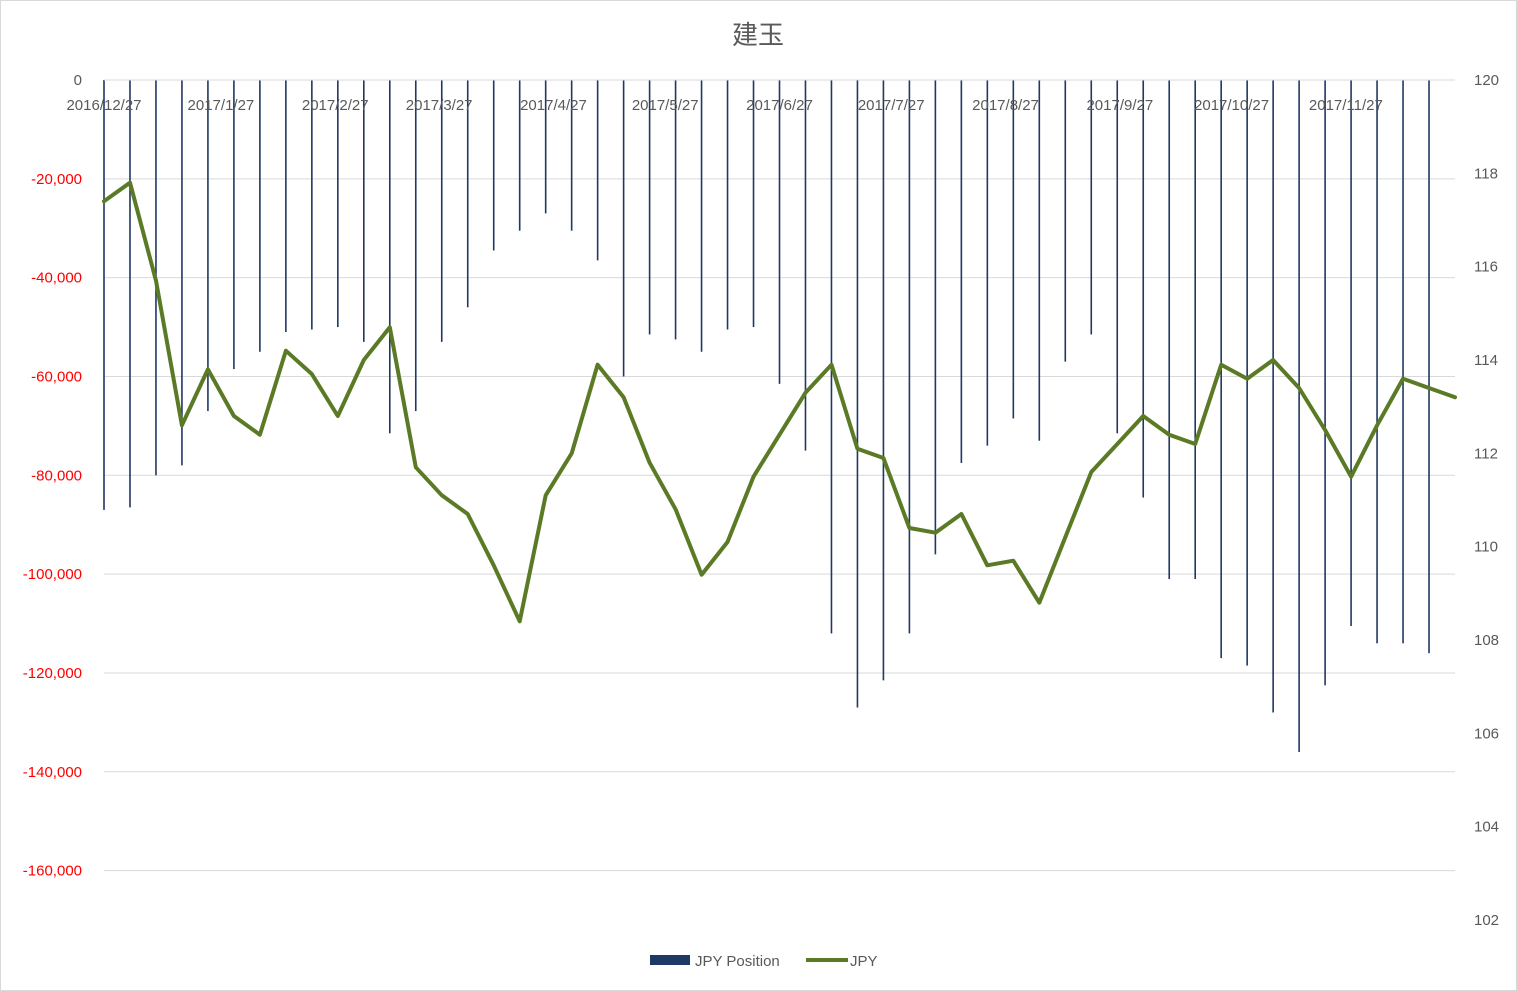 This screenshot has width=1517, height=991. I want to click on x-tick-label-8: 2017/8/27, so click(1005, 105).